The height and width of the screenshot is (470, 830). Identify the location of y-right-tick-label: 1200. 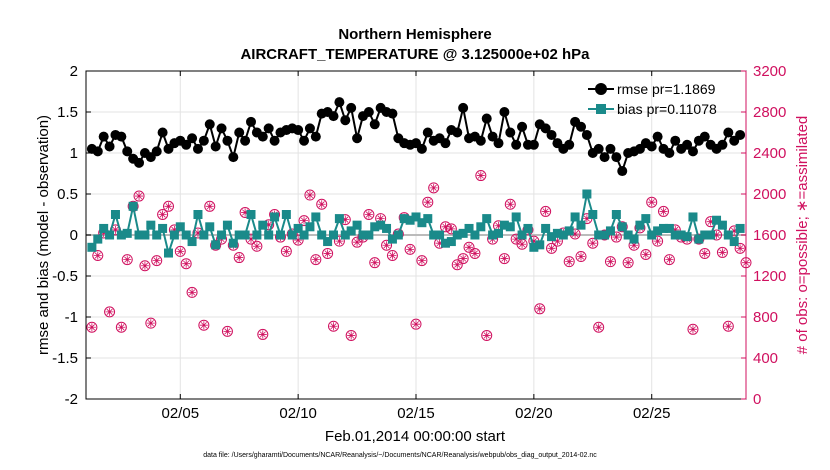
(769, 276).